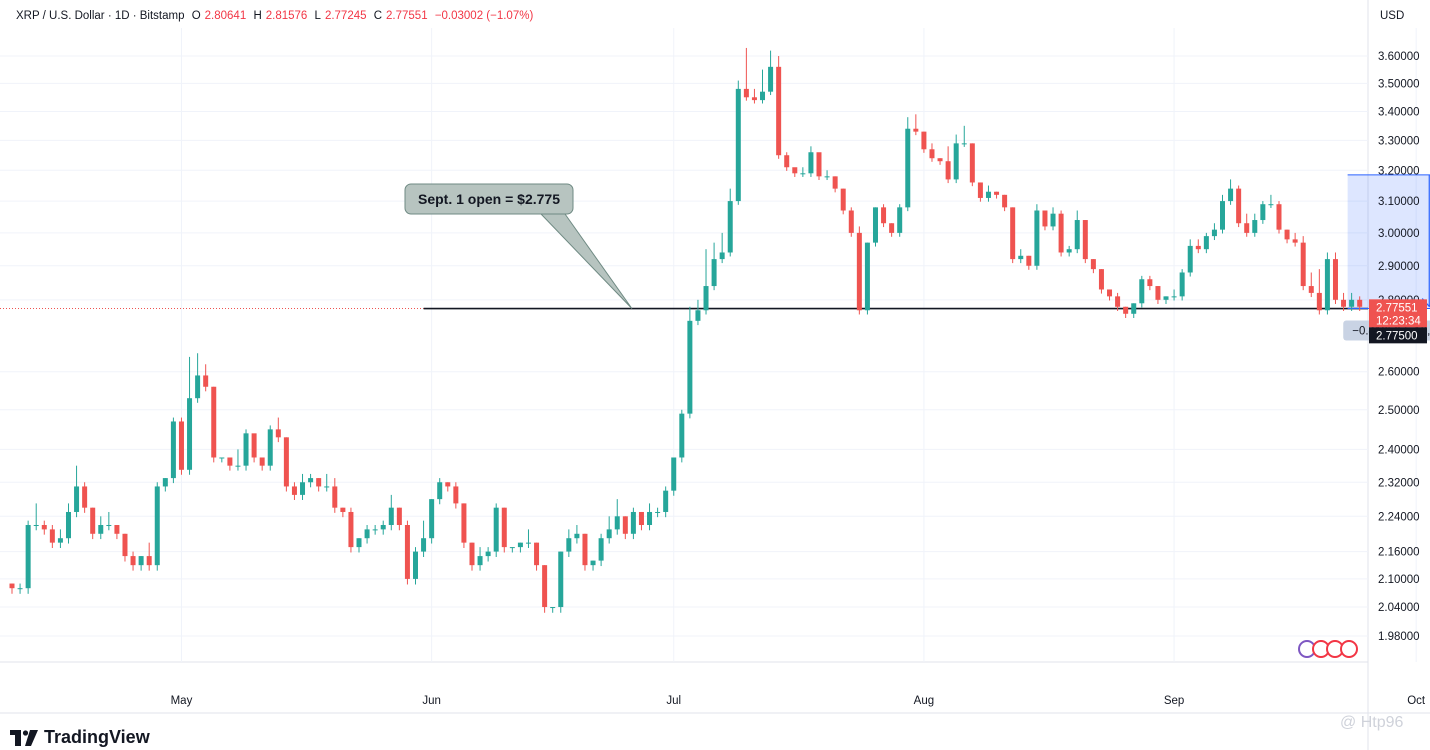 The height and width of the screenshot is (750, 1430). What do you see at coordinates (1399, 580) in the screenshot?
I see `price-tick-label: 2.10000` at bounding box center [1399, 580].